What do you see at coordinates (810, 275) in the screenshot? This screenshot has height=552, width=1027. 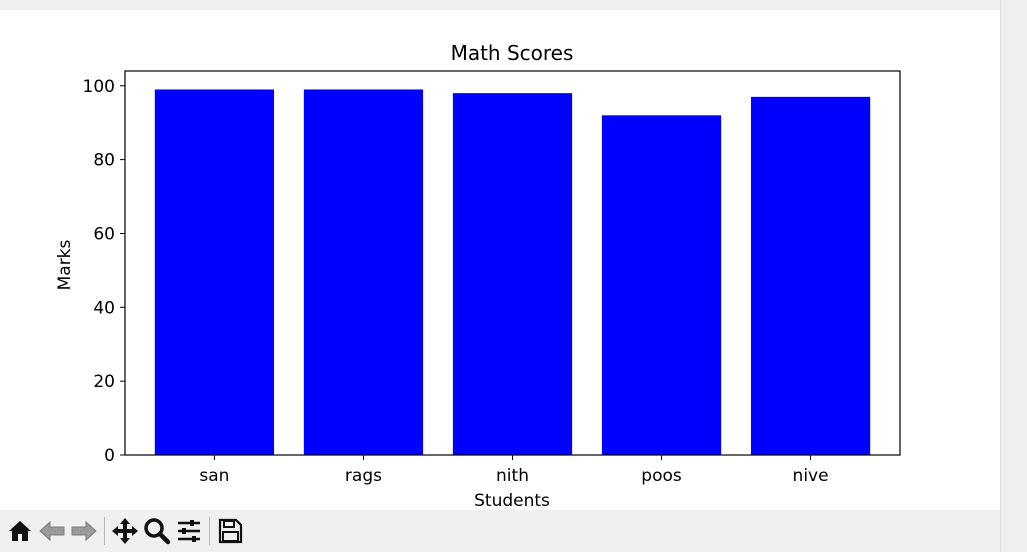 I see `bar-nive` at bounding box center [810, 275].